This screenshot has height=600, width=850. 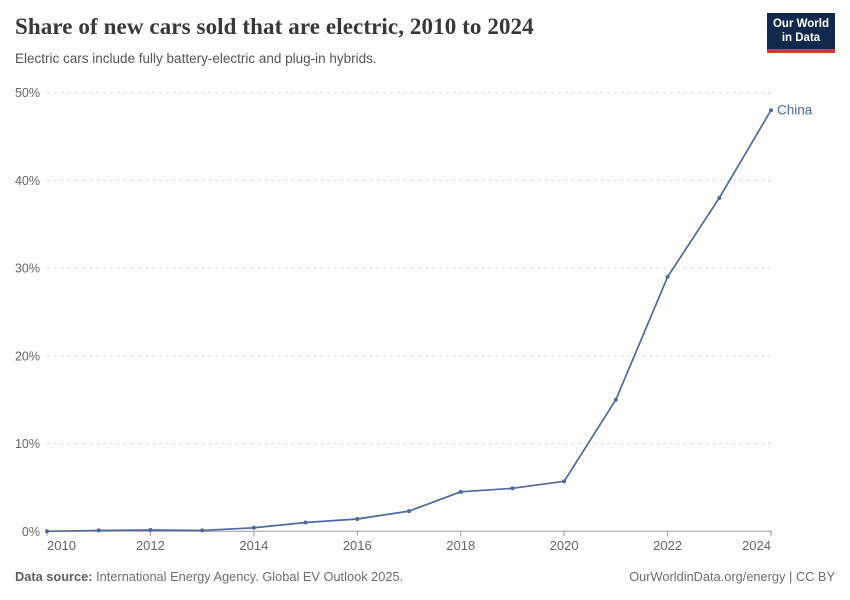 I want to click on owid-logo-line2: in Data, so click(x=801, y=37).